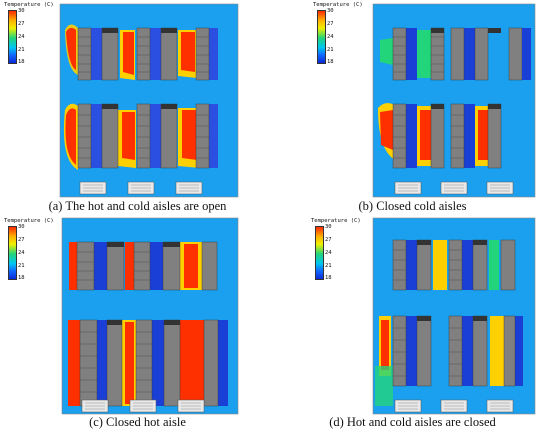  Describe the element at coordinates (150, 316) in the screenshot. I see `temperature-map-c` at that location.